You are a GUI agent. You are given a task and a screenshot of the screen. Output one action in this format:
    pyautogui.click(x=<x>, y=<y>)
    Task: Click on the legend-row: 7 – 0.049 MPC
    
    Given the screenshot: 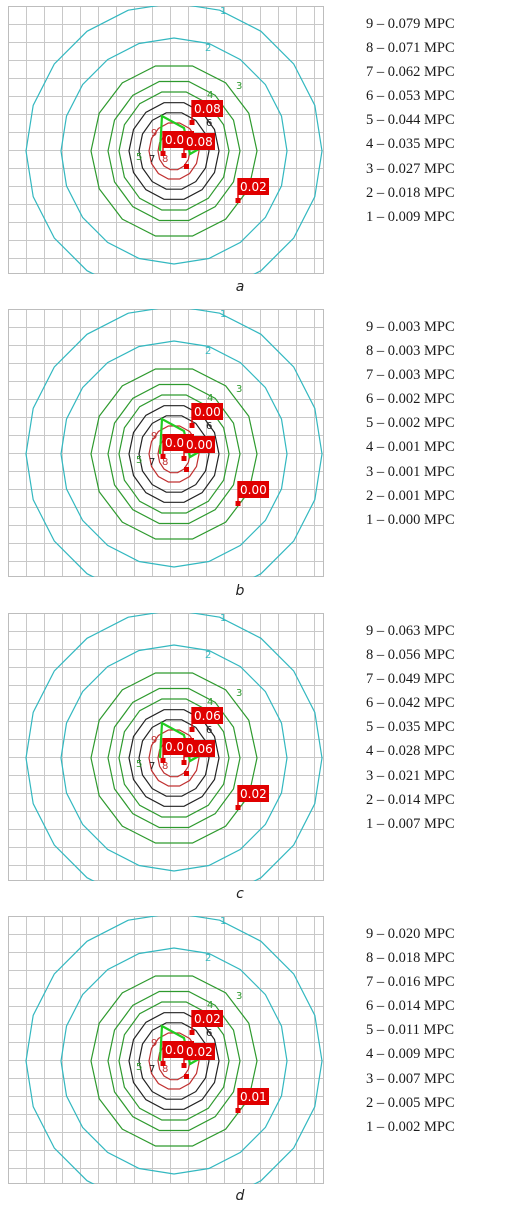 What is the action you would take?
    pyautogui.click(x=410, y=679)
    